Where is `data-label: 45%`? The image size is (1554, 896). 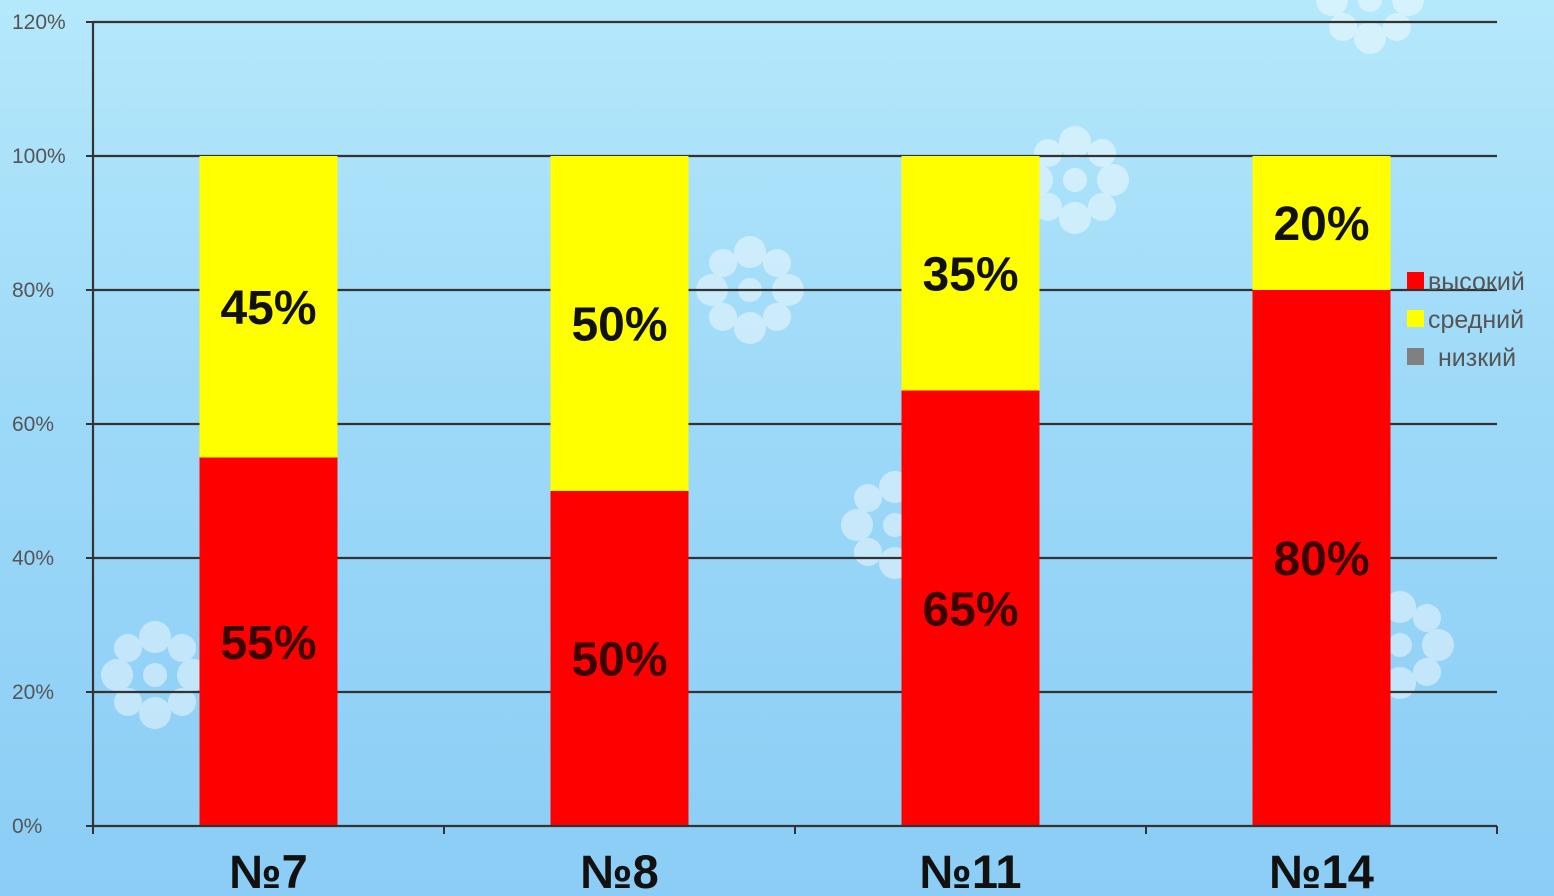
data-label: 45% is located at coordinates (268, 308).